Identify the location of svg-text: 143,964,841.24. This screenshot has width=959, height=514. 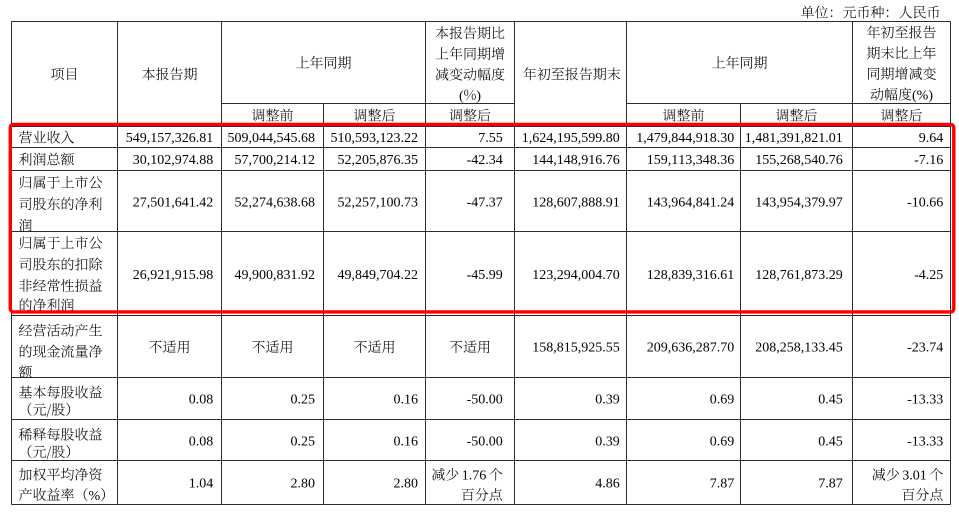
(691, 202).